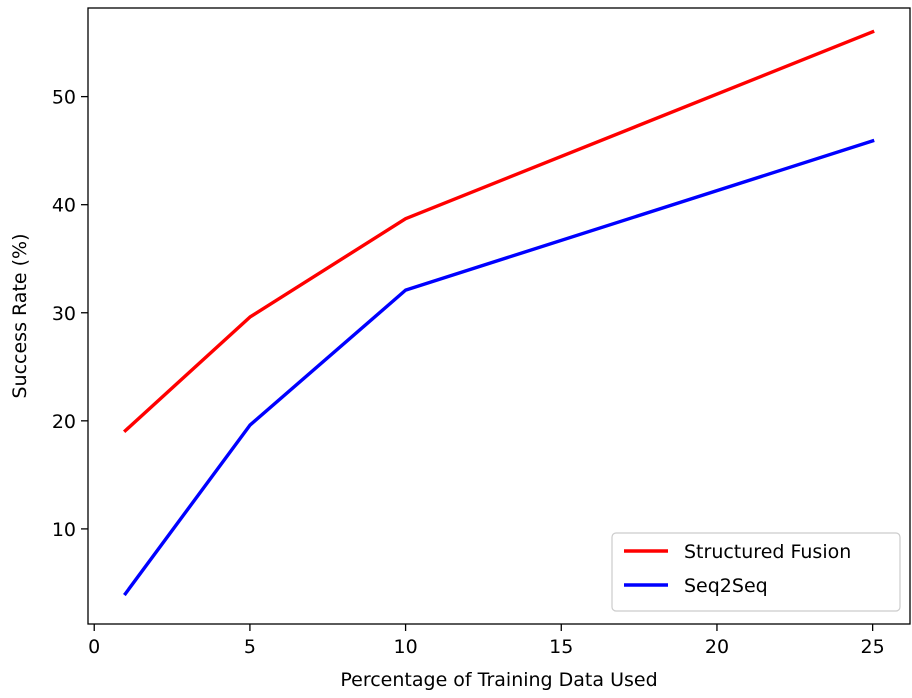  What do you see at coordinates (64, 206) in the screenshot?
I see `y-tick-label: 40` at bounding box center [64, 206].